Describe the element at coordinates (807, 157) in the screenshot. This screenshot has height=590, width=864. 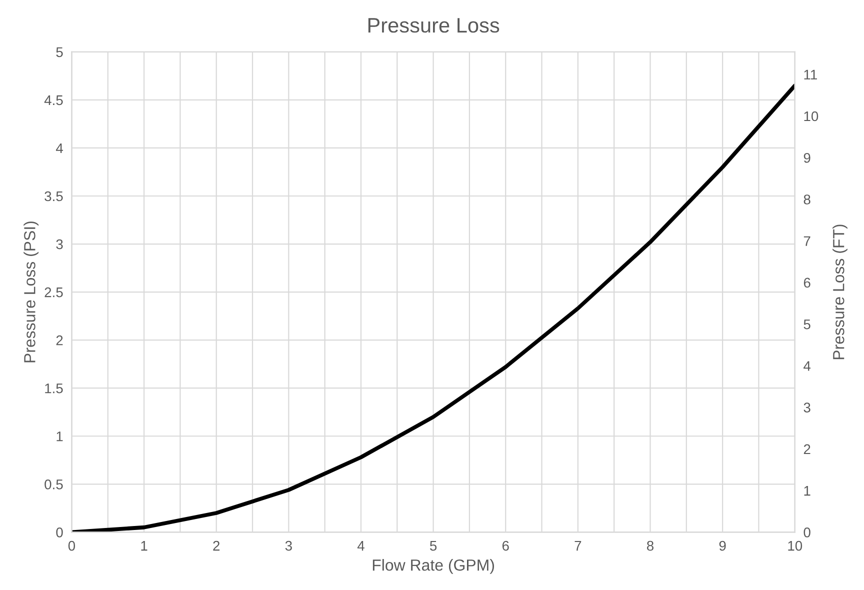
I see `y2-tick-label: 9` at that location.